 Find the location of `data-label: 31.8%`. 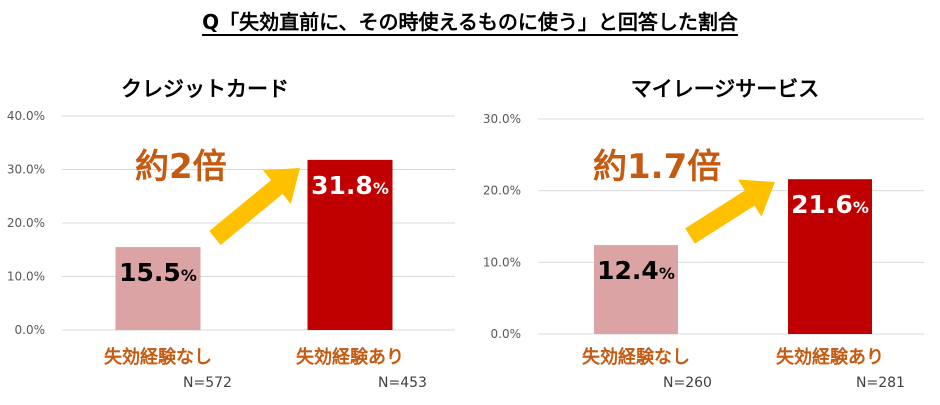

data-label: 31.8% is located at coordinates (350, 185).